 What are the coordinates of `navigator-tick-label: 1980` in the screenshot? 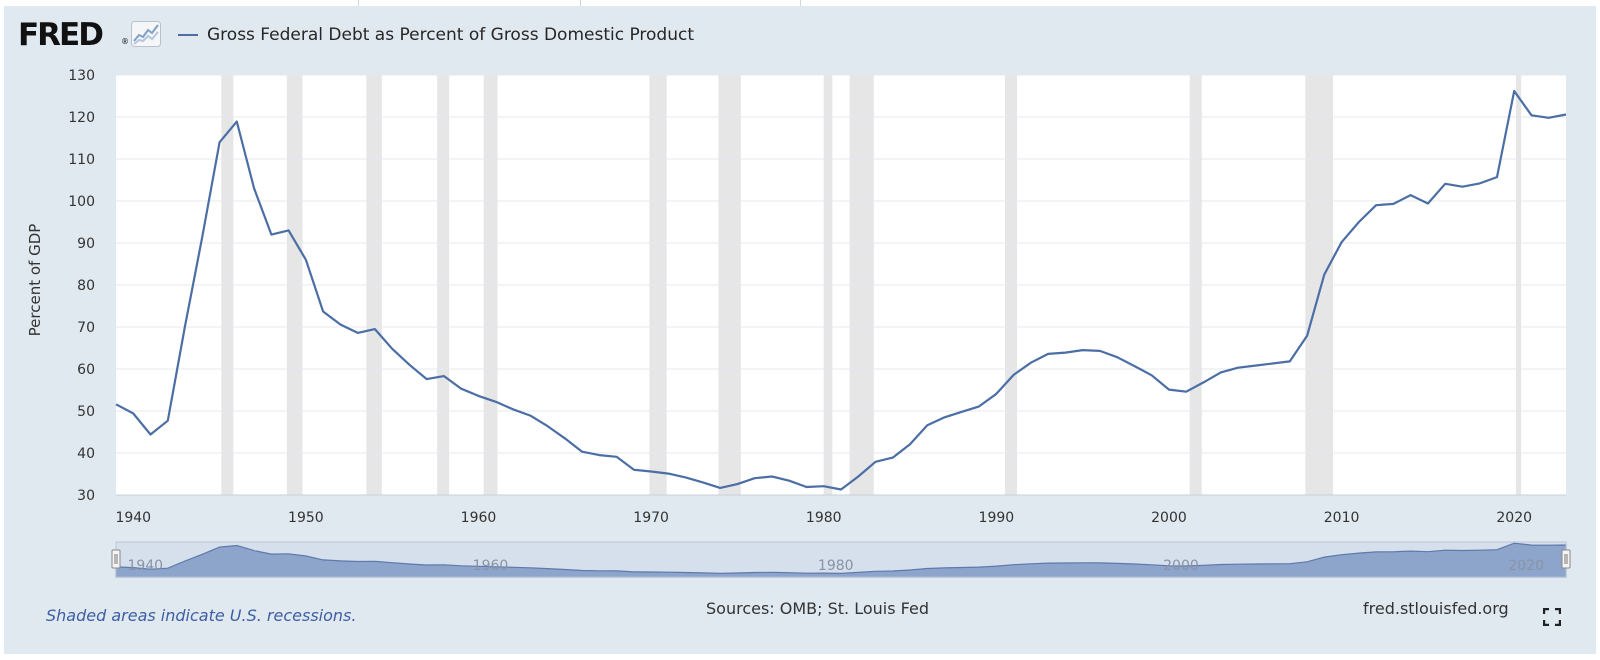 It's located at (836, 566).